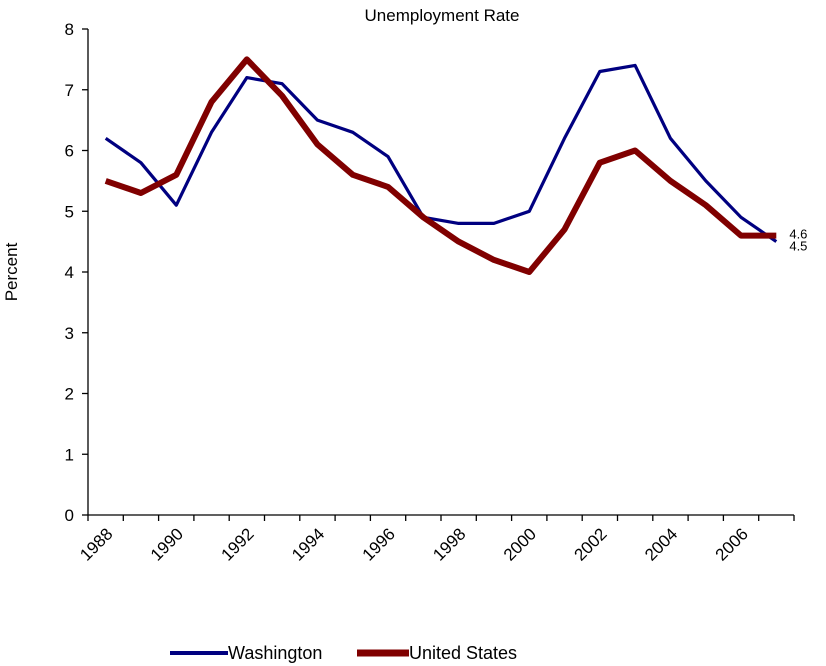 This screenshot has height=666, width=826. Describe the element at coordinates (449, 544) in the screenshot. I see `x-tick-label: 1998` at that location.